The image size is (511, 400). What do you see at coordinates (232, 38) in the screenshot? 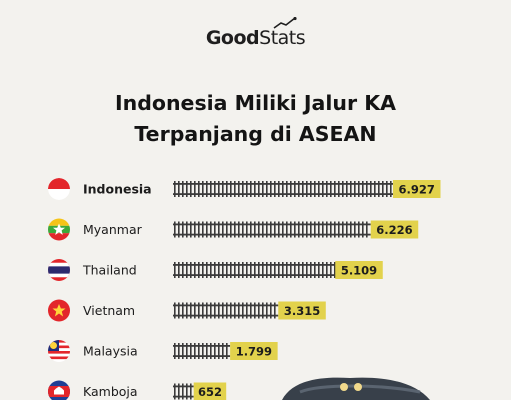
I see `logo-good: Good` at bounding box center [232, 38].